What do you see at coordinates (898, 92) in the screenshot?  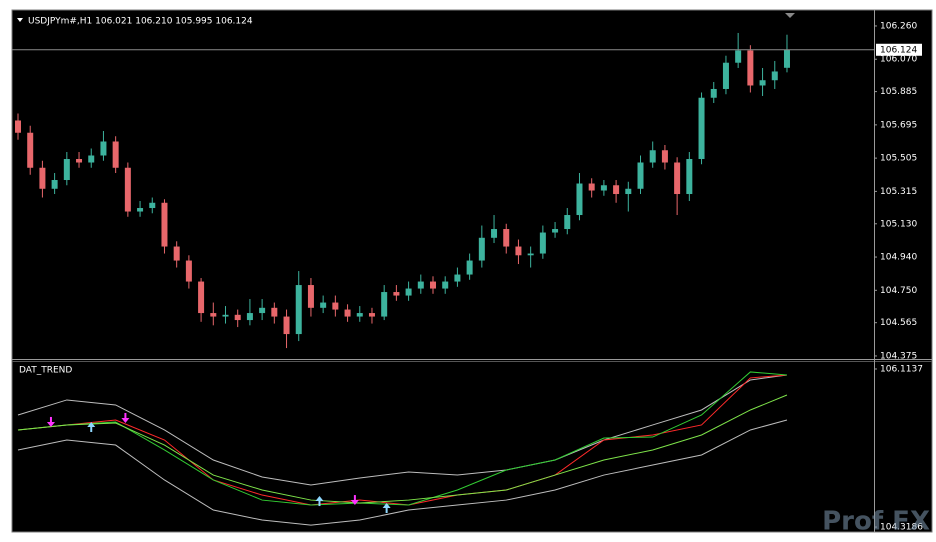 I see `y-tick-label: 105.885` at bounding box center [898, 92].